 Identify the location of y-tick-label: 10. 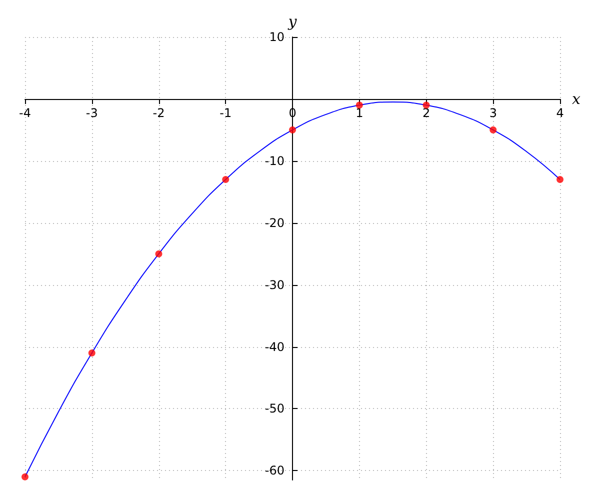
(276, 37).